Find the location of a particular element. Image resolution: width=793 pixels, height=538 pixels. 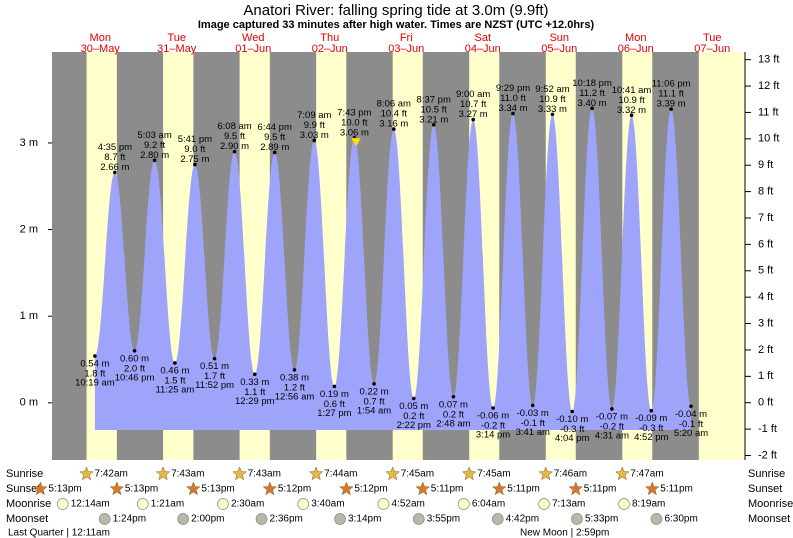

night-band is located at coordinates (69, 256).